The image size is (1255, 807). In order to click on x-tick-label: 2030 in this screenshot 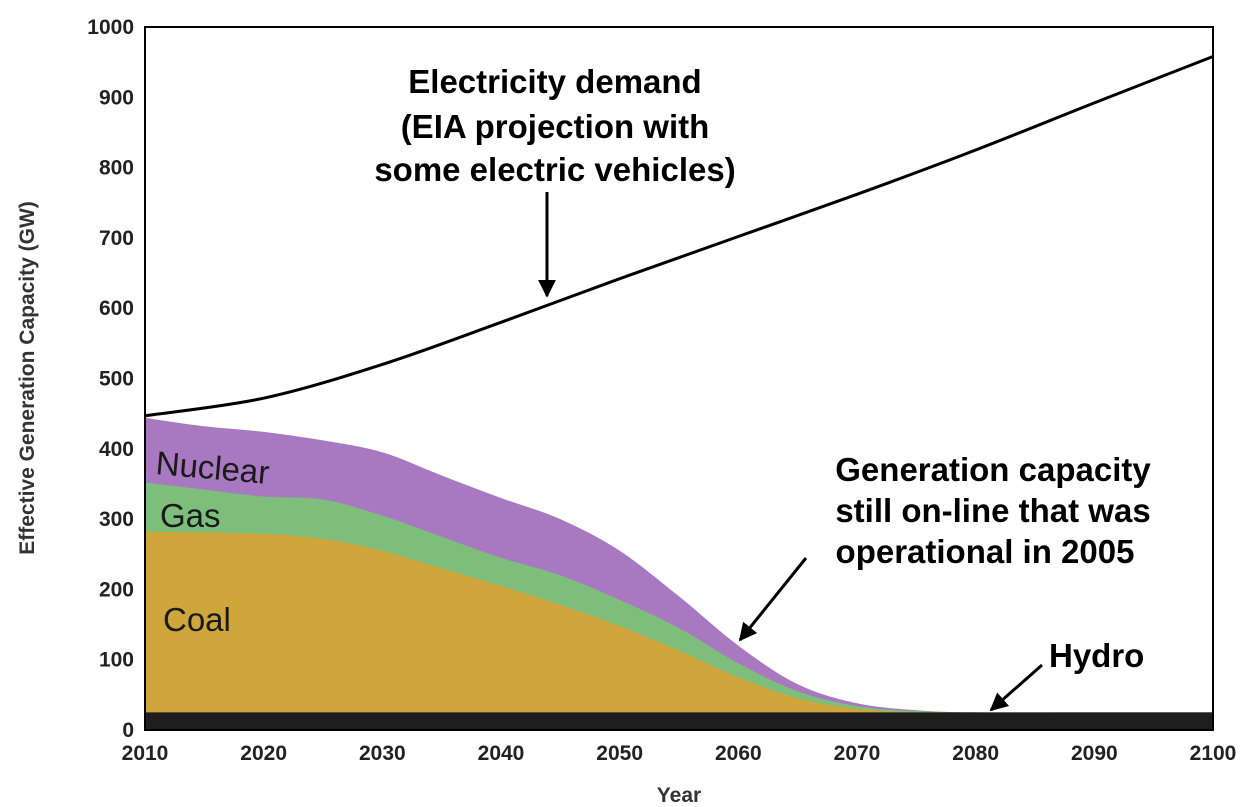, I will do `click(382, 753)`.